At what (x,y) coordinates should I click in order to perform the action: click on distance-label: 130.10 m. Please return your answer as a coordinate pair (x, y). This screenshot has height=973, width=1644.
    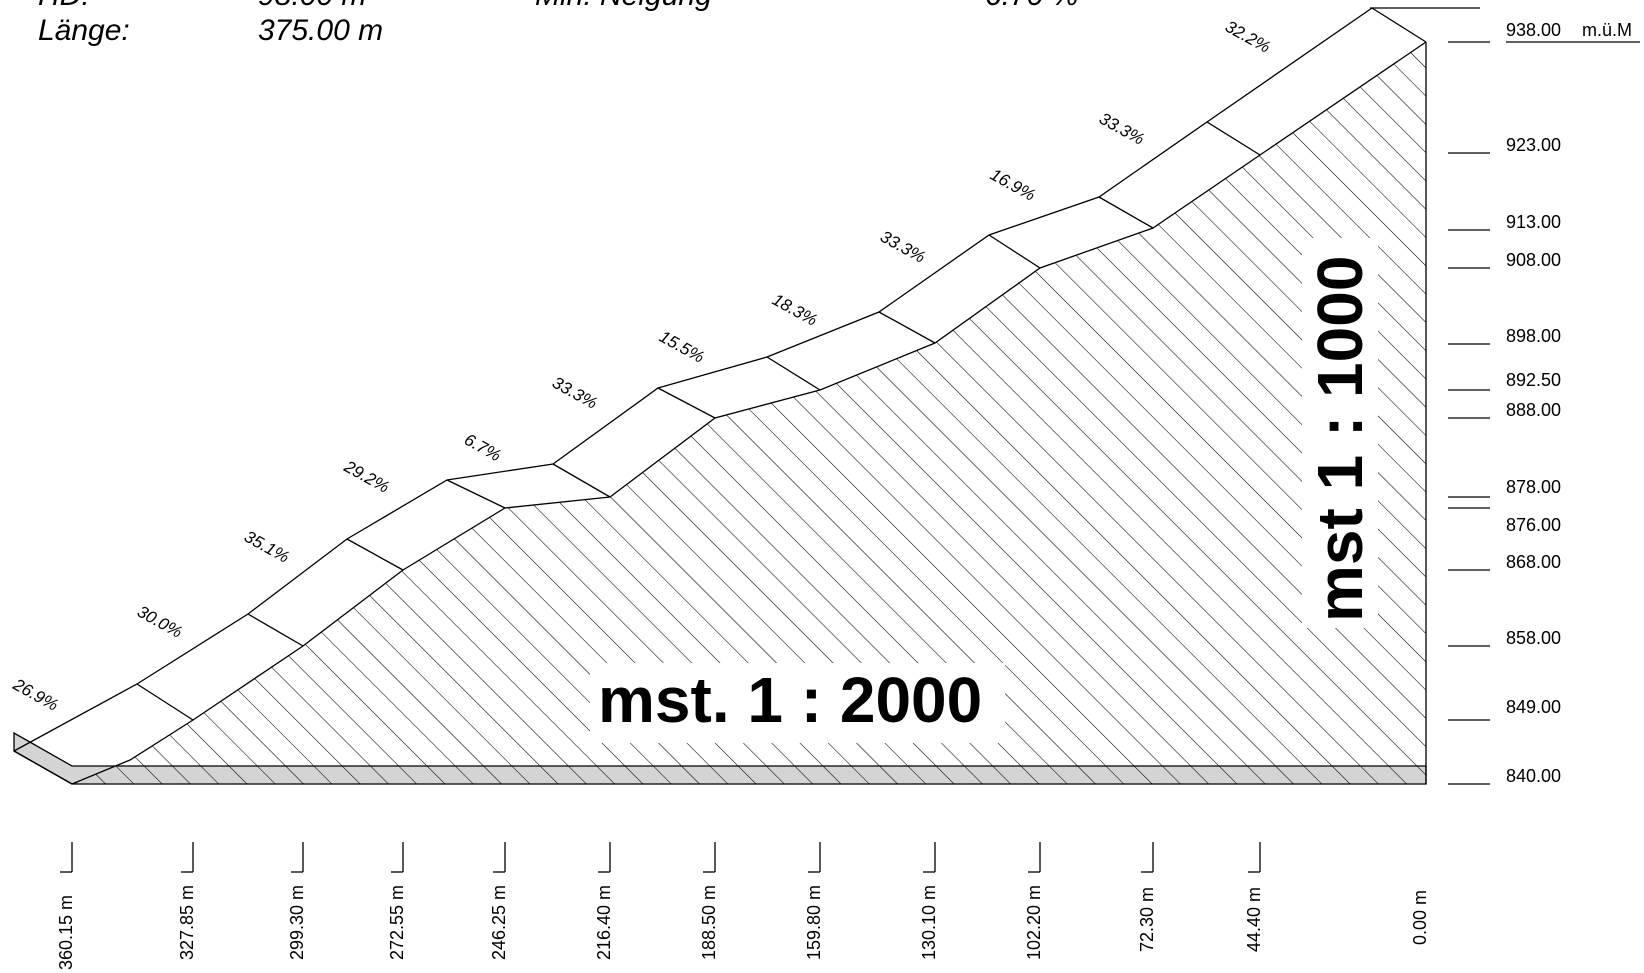
    Looking at the image, I should click on (929, 922).